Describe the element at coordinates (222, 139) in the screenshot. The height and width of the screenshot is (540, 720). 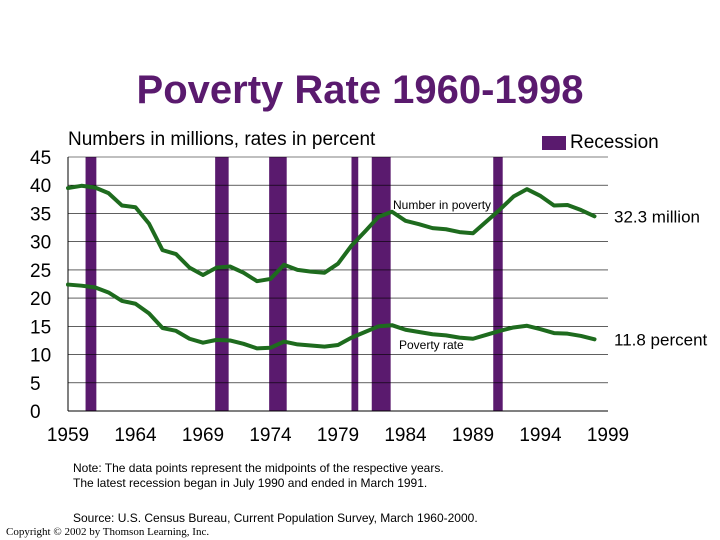
I see `chart-subtitle: Numbers in millions, rates in percent` at that location.